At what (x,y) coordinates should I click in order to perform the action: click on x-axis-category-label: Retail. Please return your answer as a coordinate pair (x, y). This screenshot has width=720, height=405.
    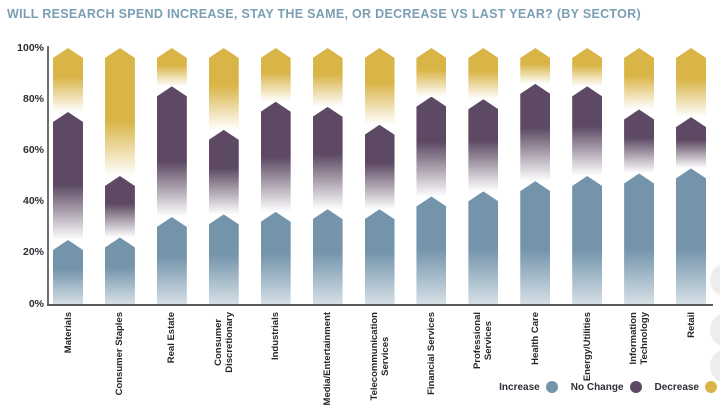
    Looking at the image, I should click on (691, 325).